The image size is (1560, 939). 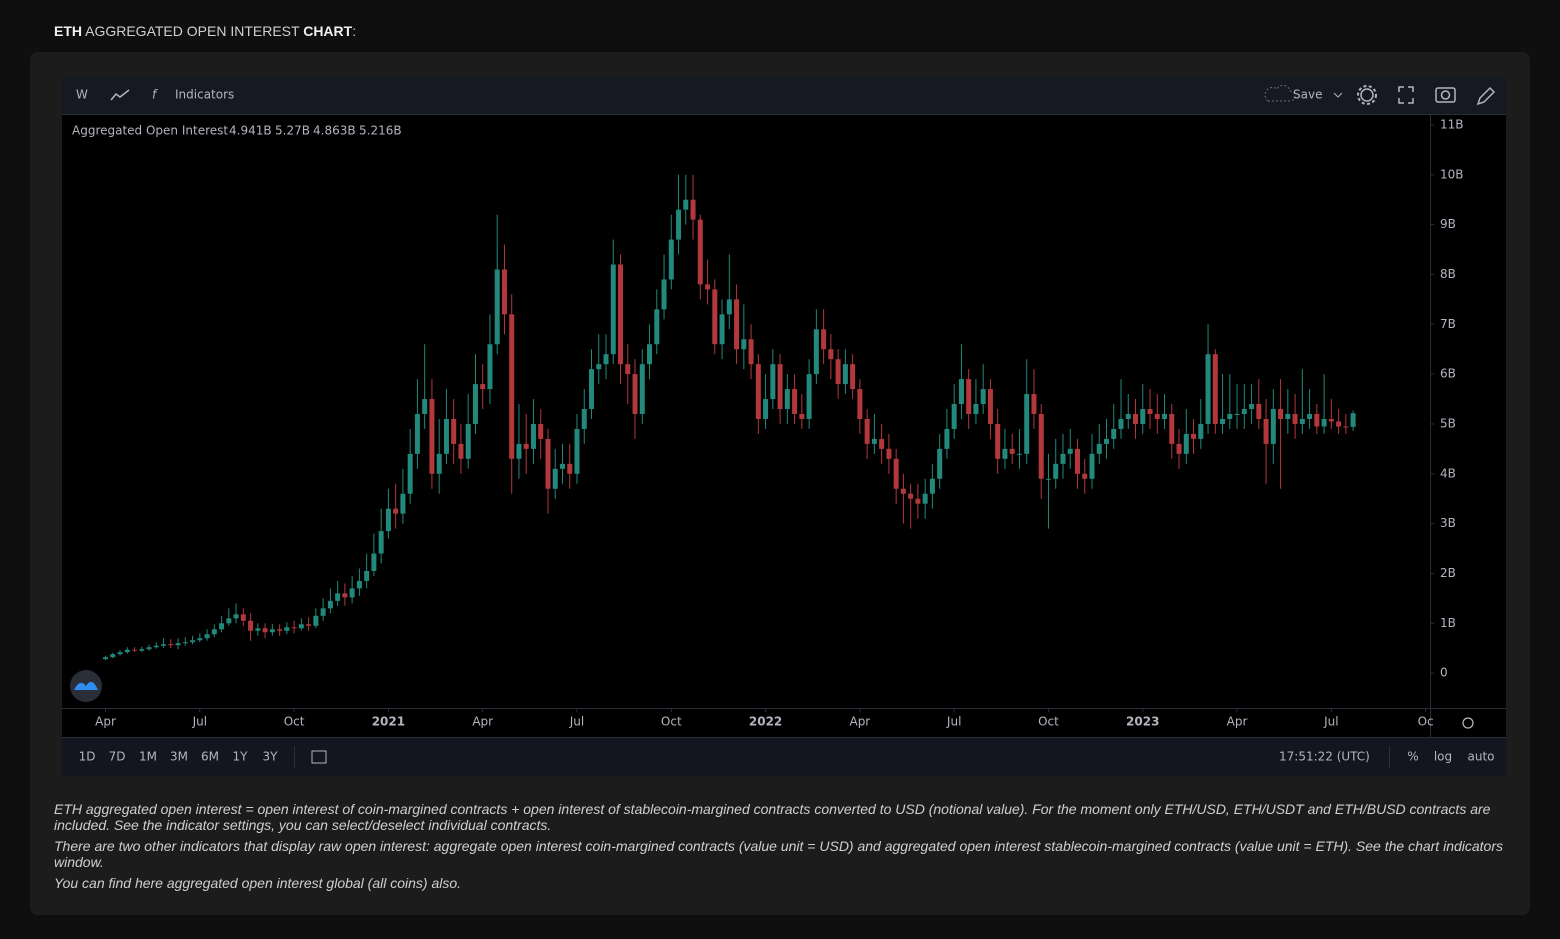 I want to click on screenshot-icon, so click(x=1445, y=95).